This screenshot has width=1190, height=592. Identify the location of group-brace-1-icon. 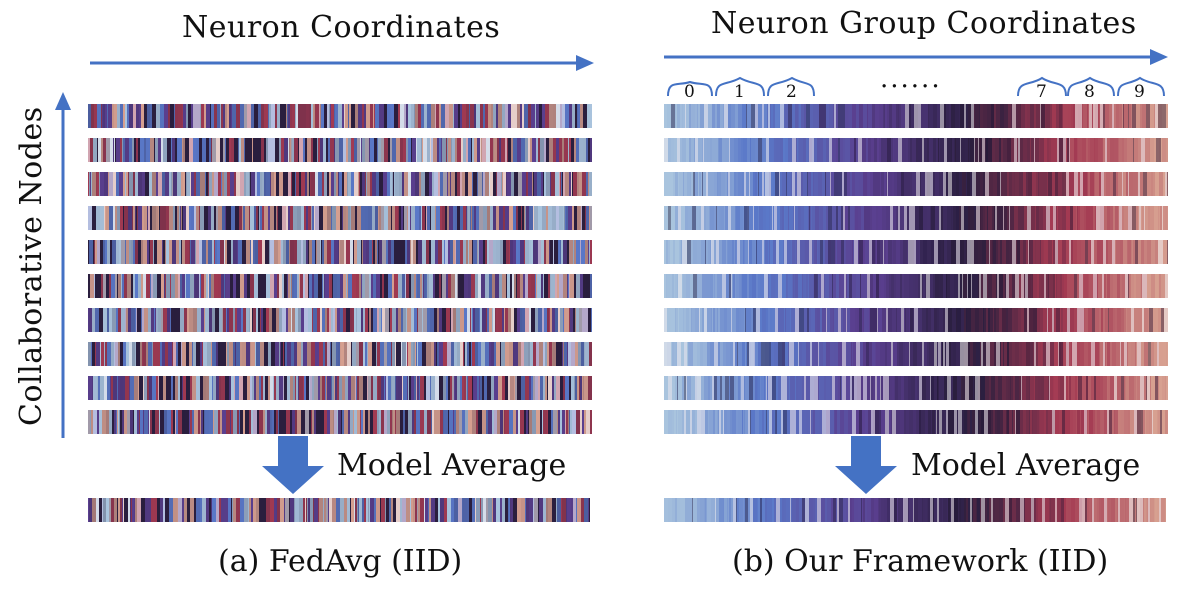
(740, 86).